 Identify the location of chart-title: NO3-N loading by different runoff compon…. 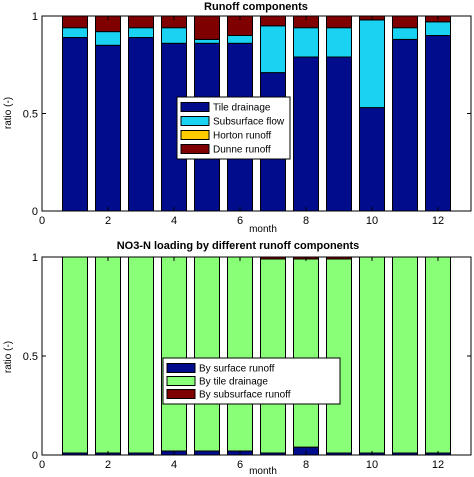
(238, 246).